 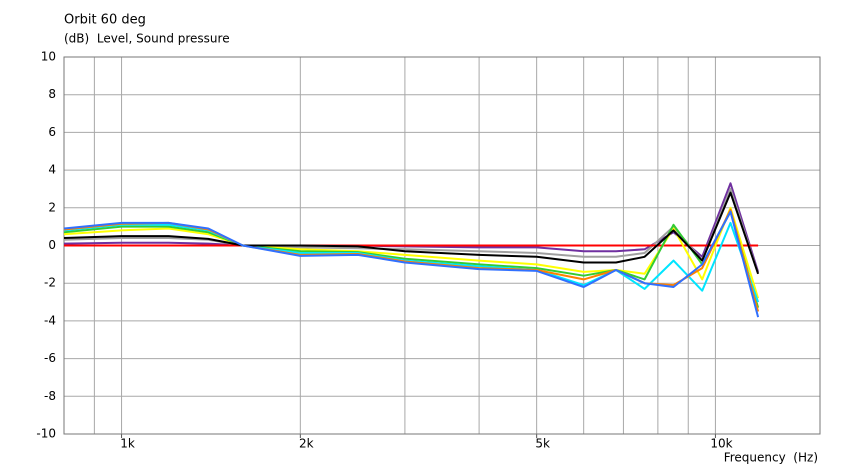 I want to click on y-tick-label: 0, so click(x=52, y=245).